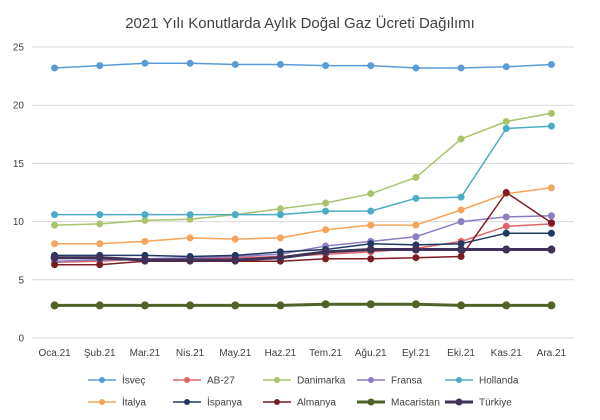 The height and width of the screenshot is (420, 600). What do you see at coordinates (224, 402) in the screenshot?
I see `legend-label: İspanya` at bounding box center [224, 402].